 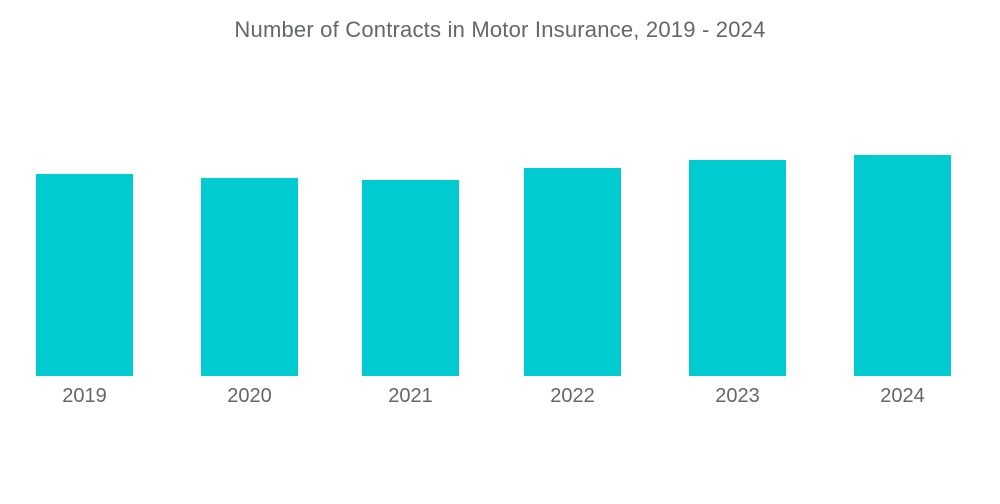 I want to click on bar-column: 2019, so click(x=84, y=203).